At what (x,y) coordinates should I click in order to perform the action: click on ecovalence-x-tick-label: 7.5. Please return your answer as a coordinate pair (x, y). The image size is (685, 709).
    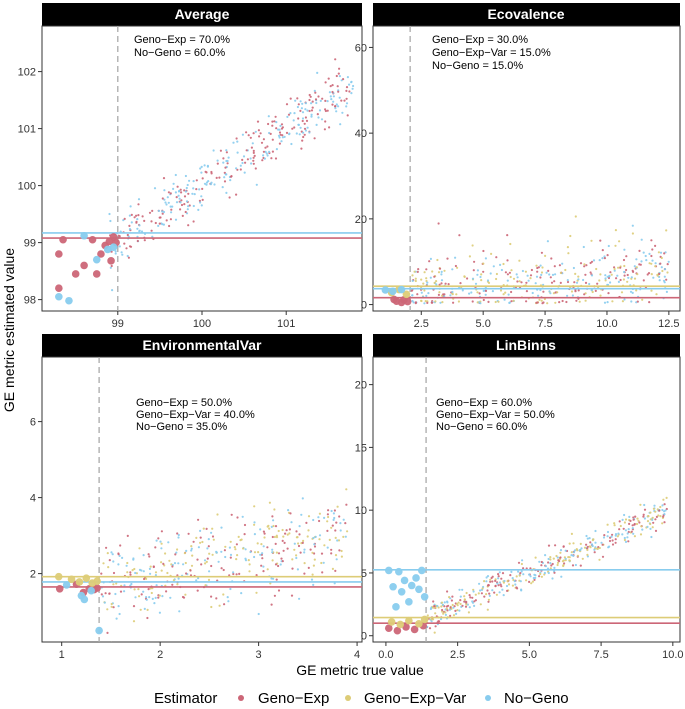
    Looking at the image, I should click on (544, 324).